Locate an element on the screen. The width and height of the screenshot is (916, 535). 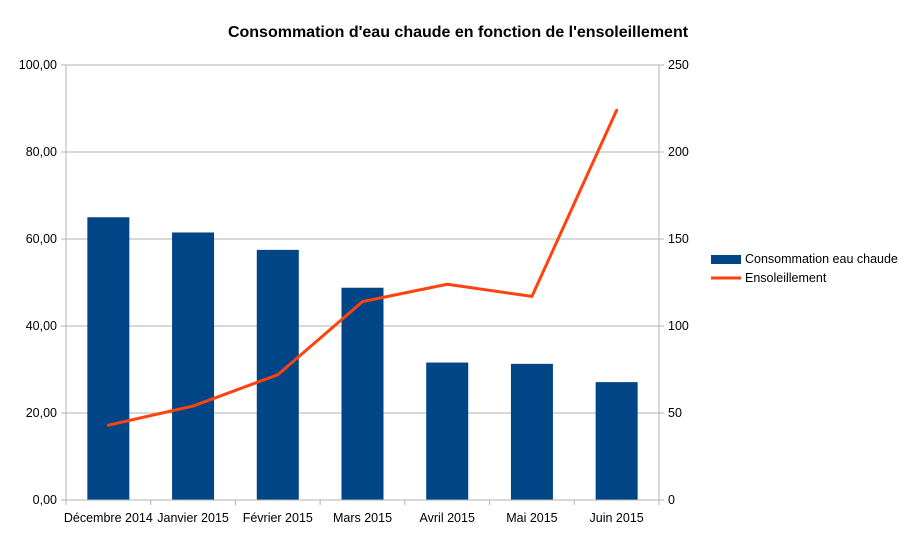
x-tick-label: Janvier 2015 is located at coordinates (193, 518).